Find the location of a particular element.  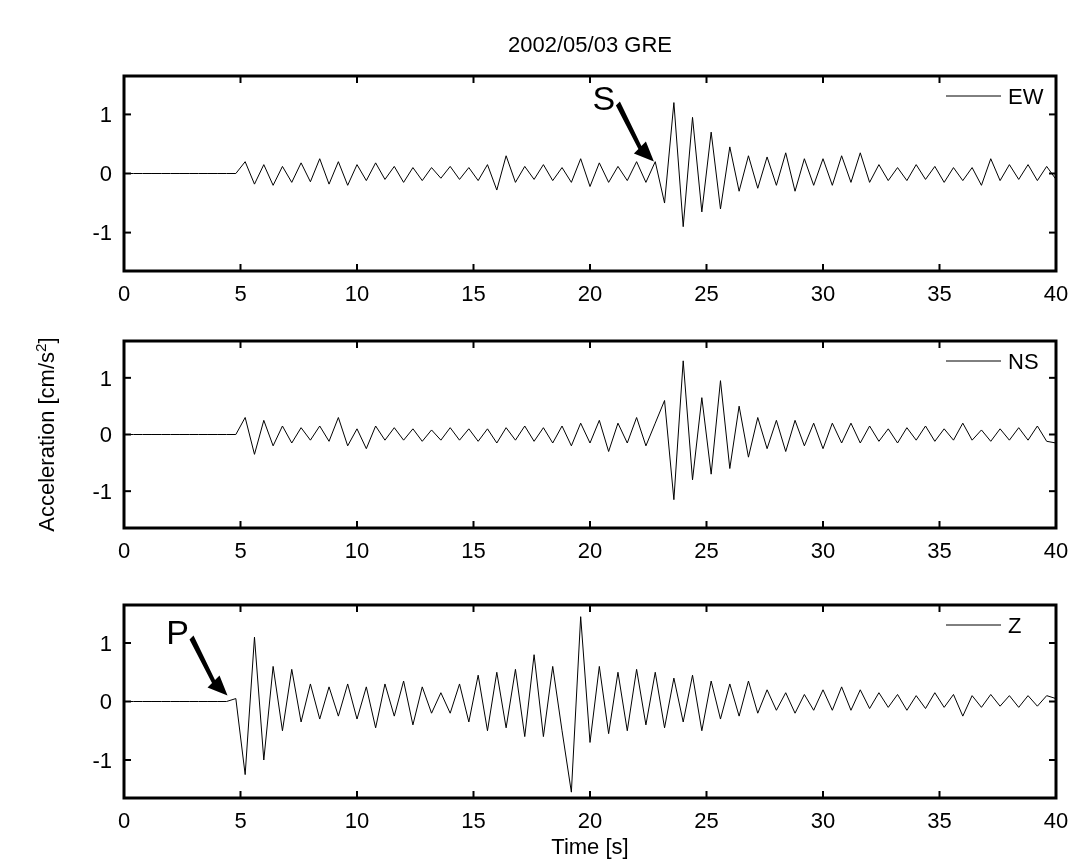

annotation: P is located at coordinates (177, 631).